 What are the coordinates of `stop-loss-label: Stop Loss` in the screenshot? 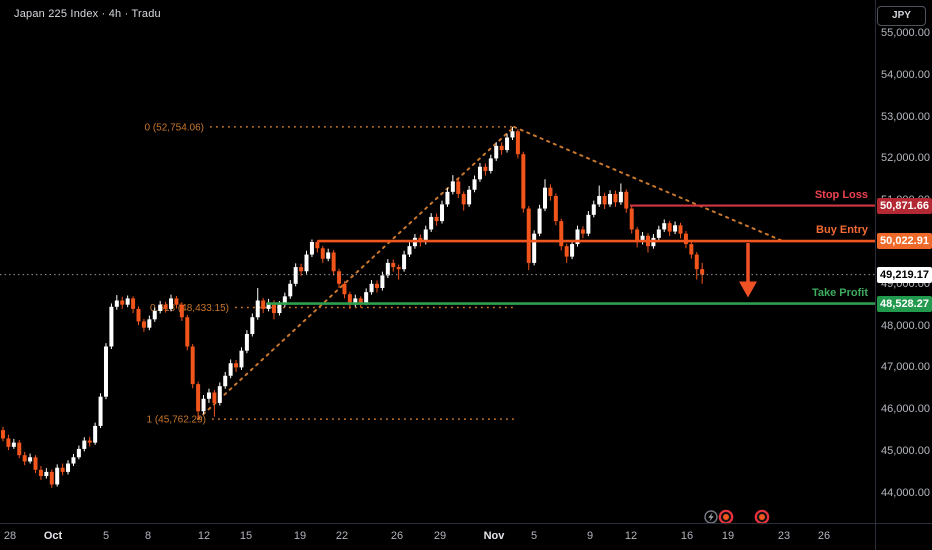 It's located at (841, 194).